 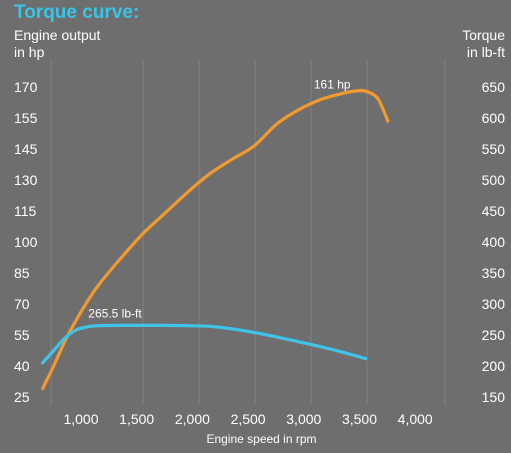 I want to click on right-y-tick-label: 400, so click(x=494, y=242).